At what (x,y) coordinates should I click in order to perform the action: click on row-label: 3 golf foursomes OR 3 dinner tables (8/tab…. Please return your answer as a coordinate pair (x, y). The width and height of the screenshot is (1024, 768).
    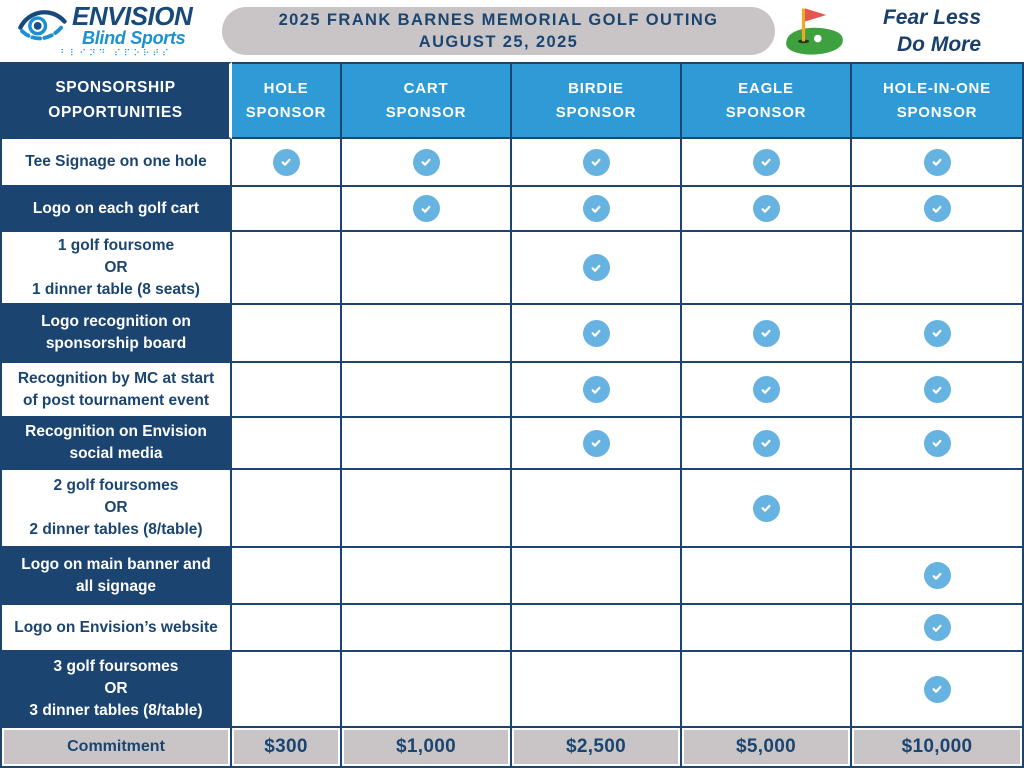
    Looking at the image, I should click on (116, 690).